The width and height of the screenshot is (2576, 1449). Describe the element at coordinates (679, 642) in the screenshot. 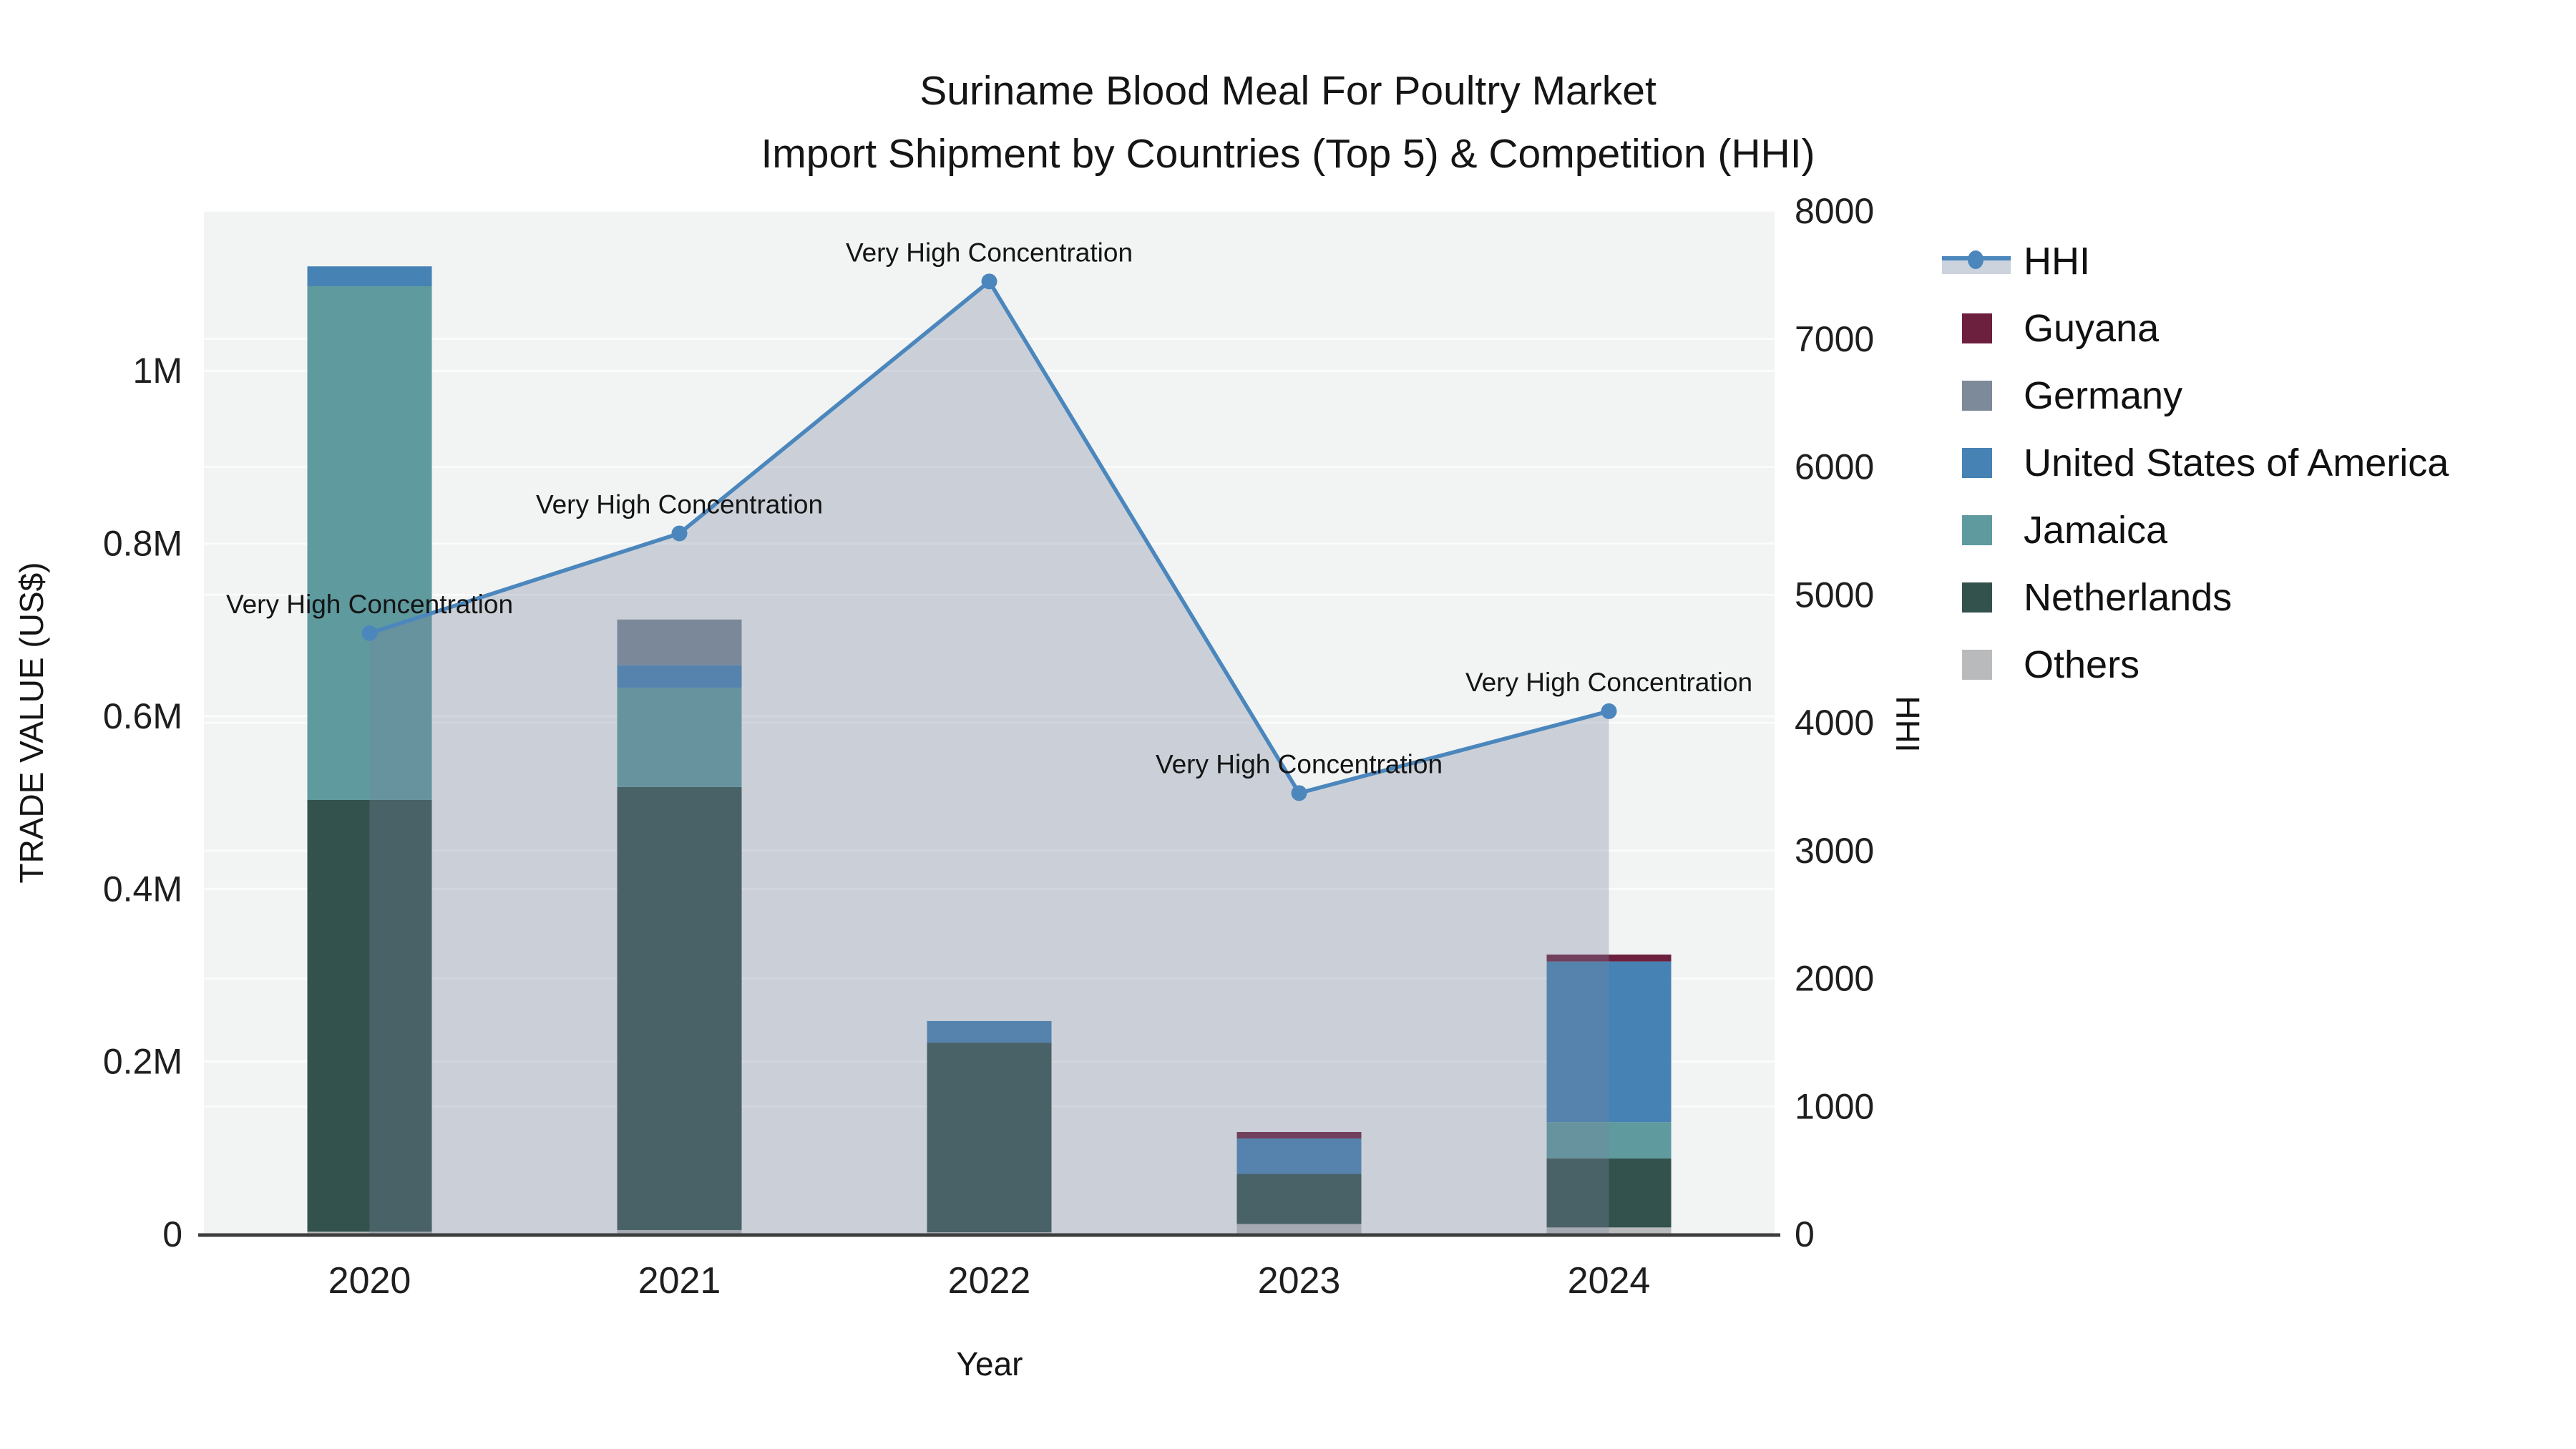

I see `bar-germany-2021` at that location.